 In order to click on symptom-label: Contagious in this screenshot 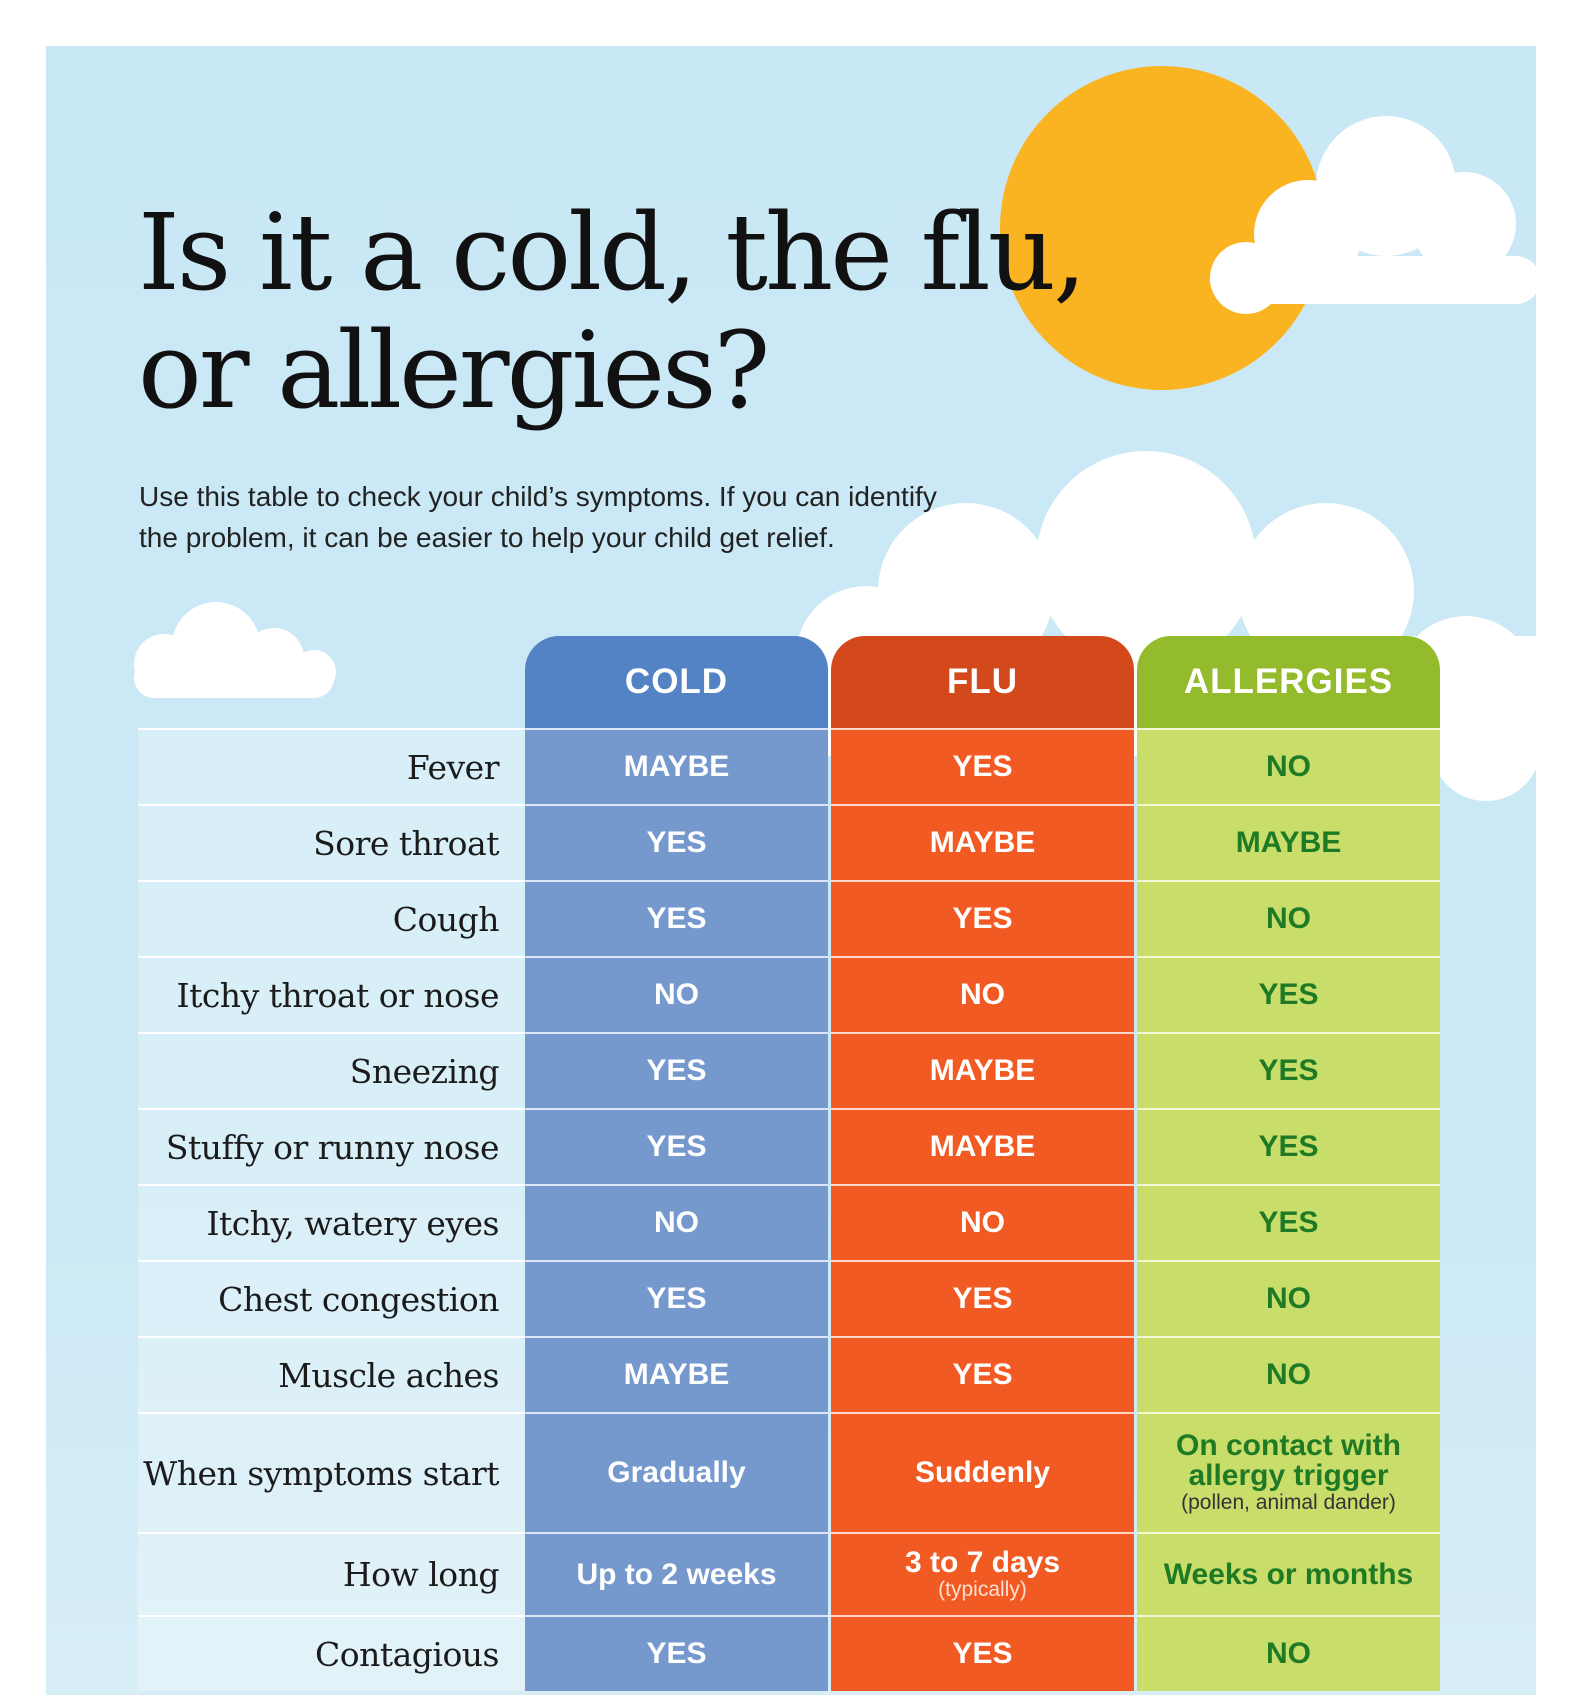, I will do `click(331, 1653)`.